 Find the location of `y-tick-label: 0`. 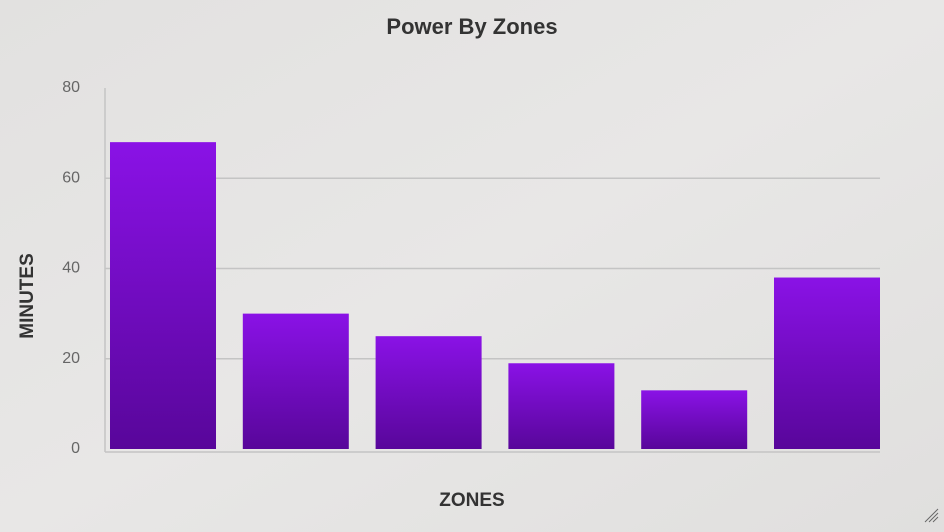

y-tick-label: 0 is located at coordinates (75, 448).